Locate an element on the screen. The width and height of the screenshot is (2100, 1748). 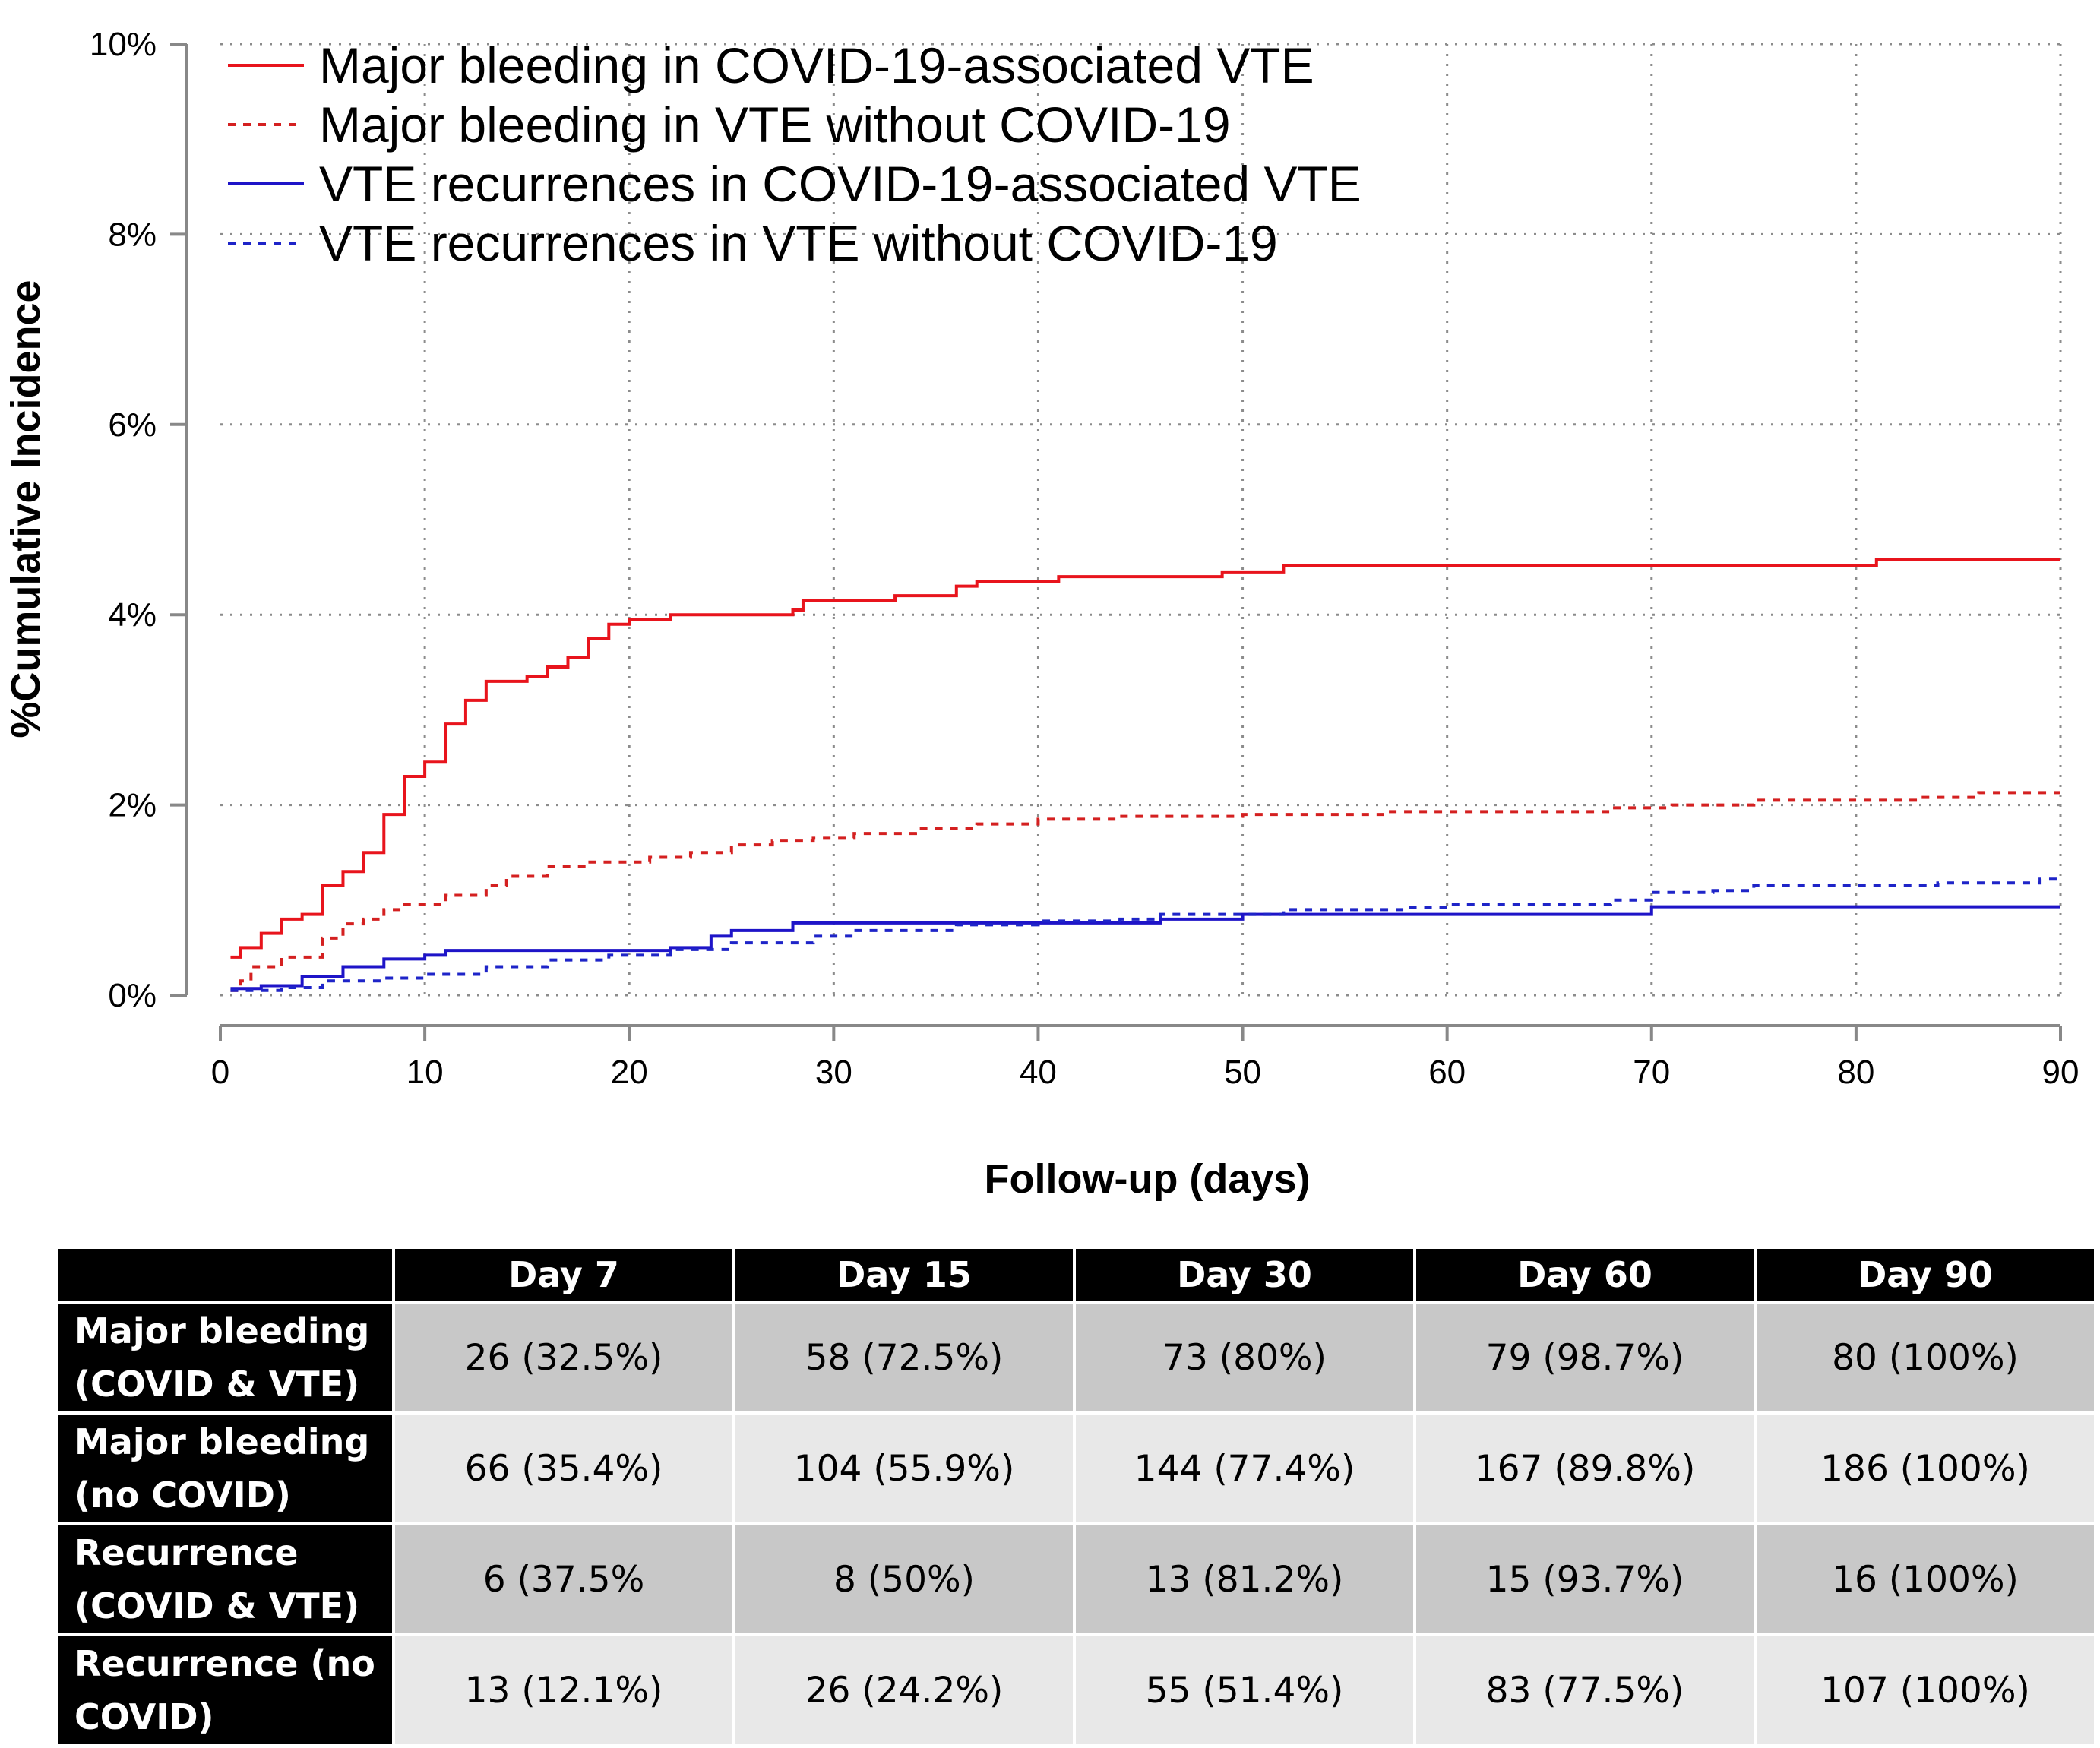
table-cell: 55 (51.4%) is located at coordinates (1244, 1690).